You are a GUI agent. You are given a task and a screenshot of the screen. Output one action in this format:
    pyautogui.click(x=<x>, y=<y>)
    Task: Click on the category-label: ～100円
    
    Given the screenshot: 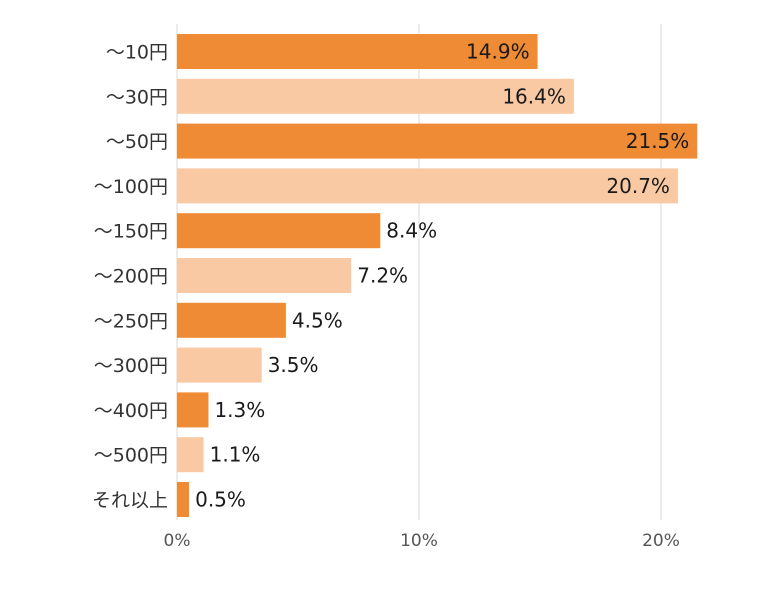 What is the action you would take?
    pyautogui.click(x=131, y=187)
    